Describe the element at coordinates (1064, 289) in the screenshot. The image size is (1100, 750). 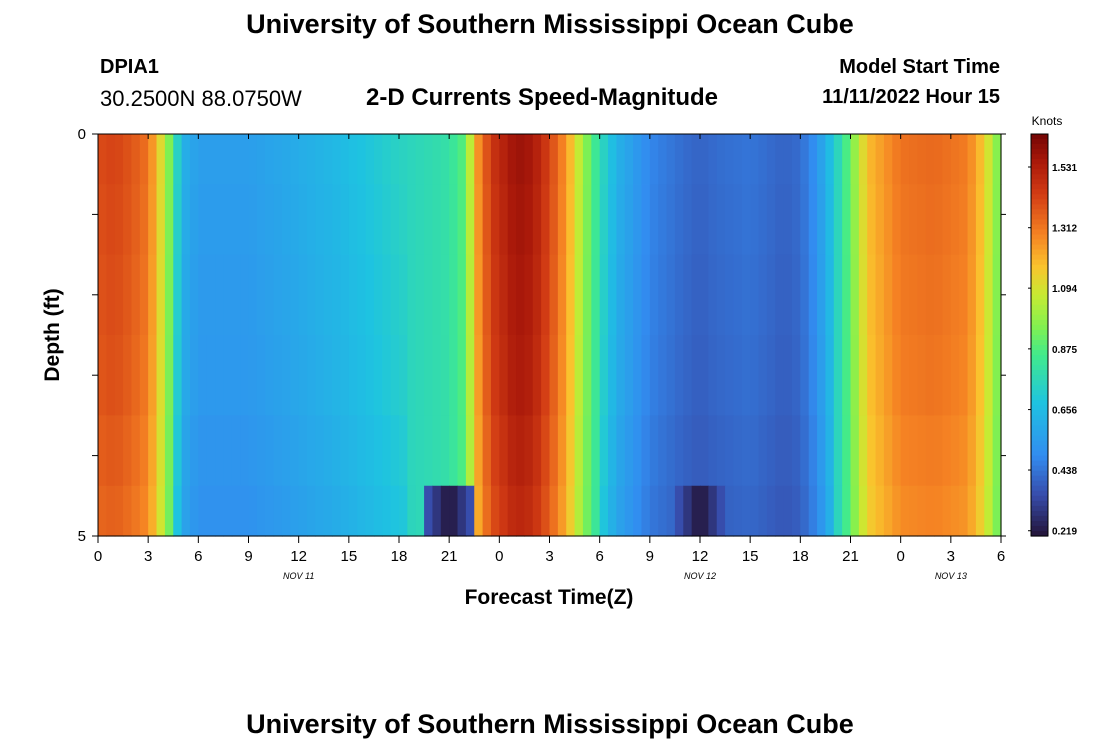
I see `colorbar-tick-label: 1.094` at that location.